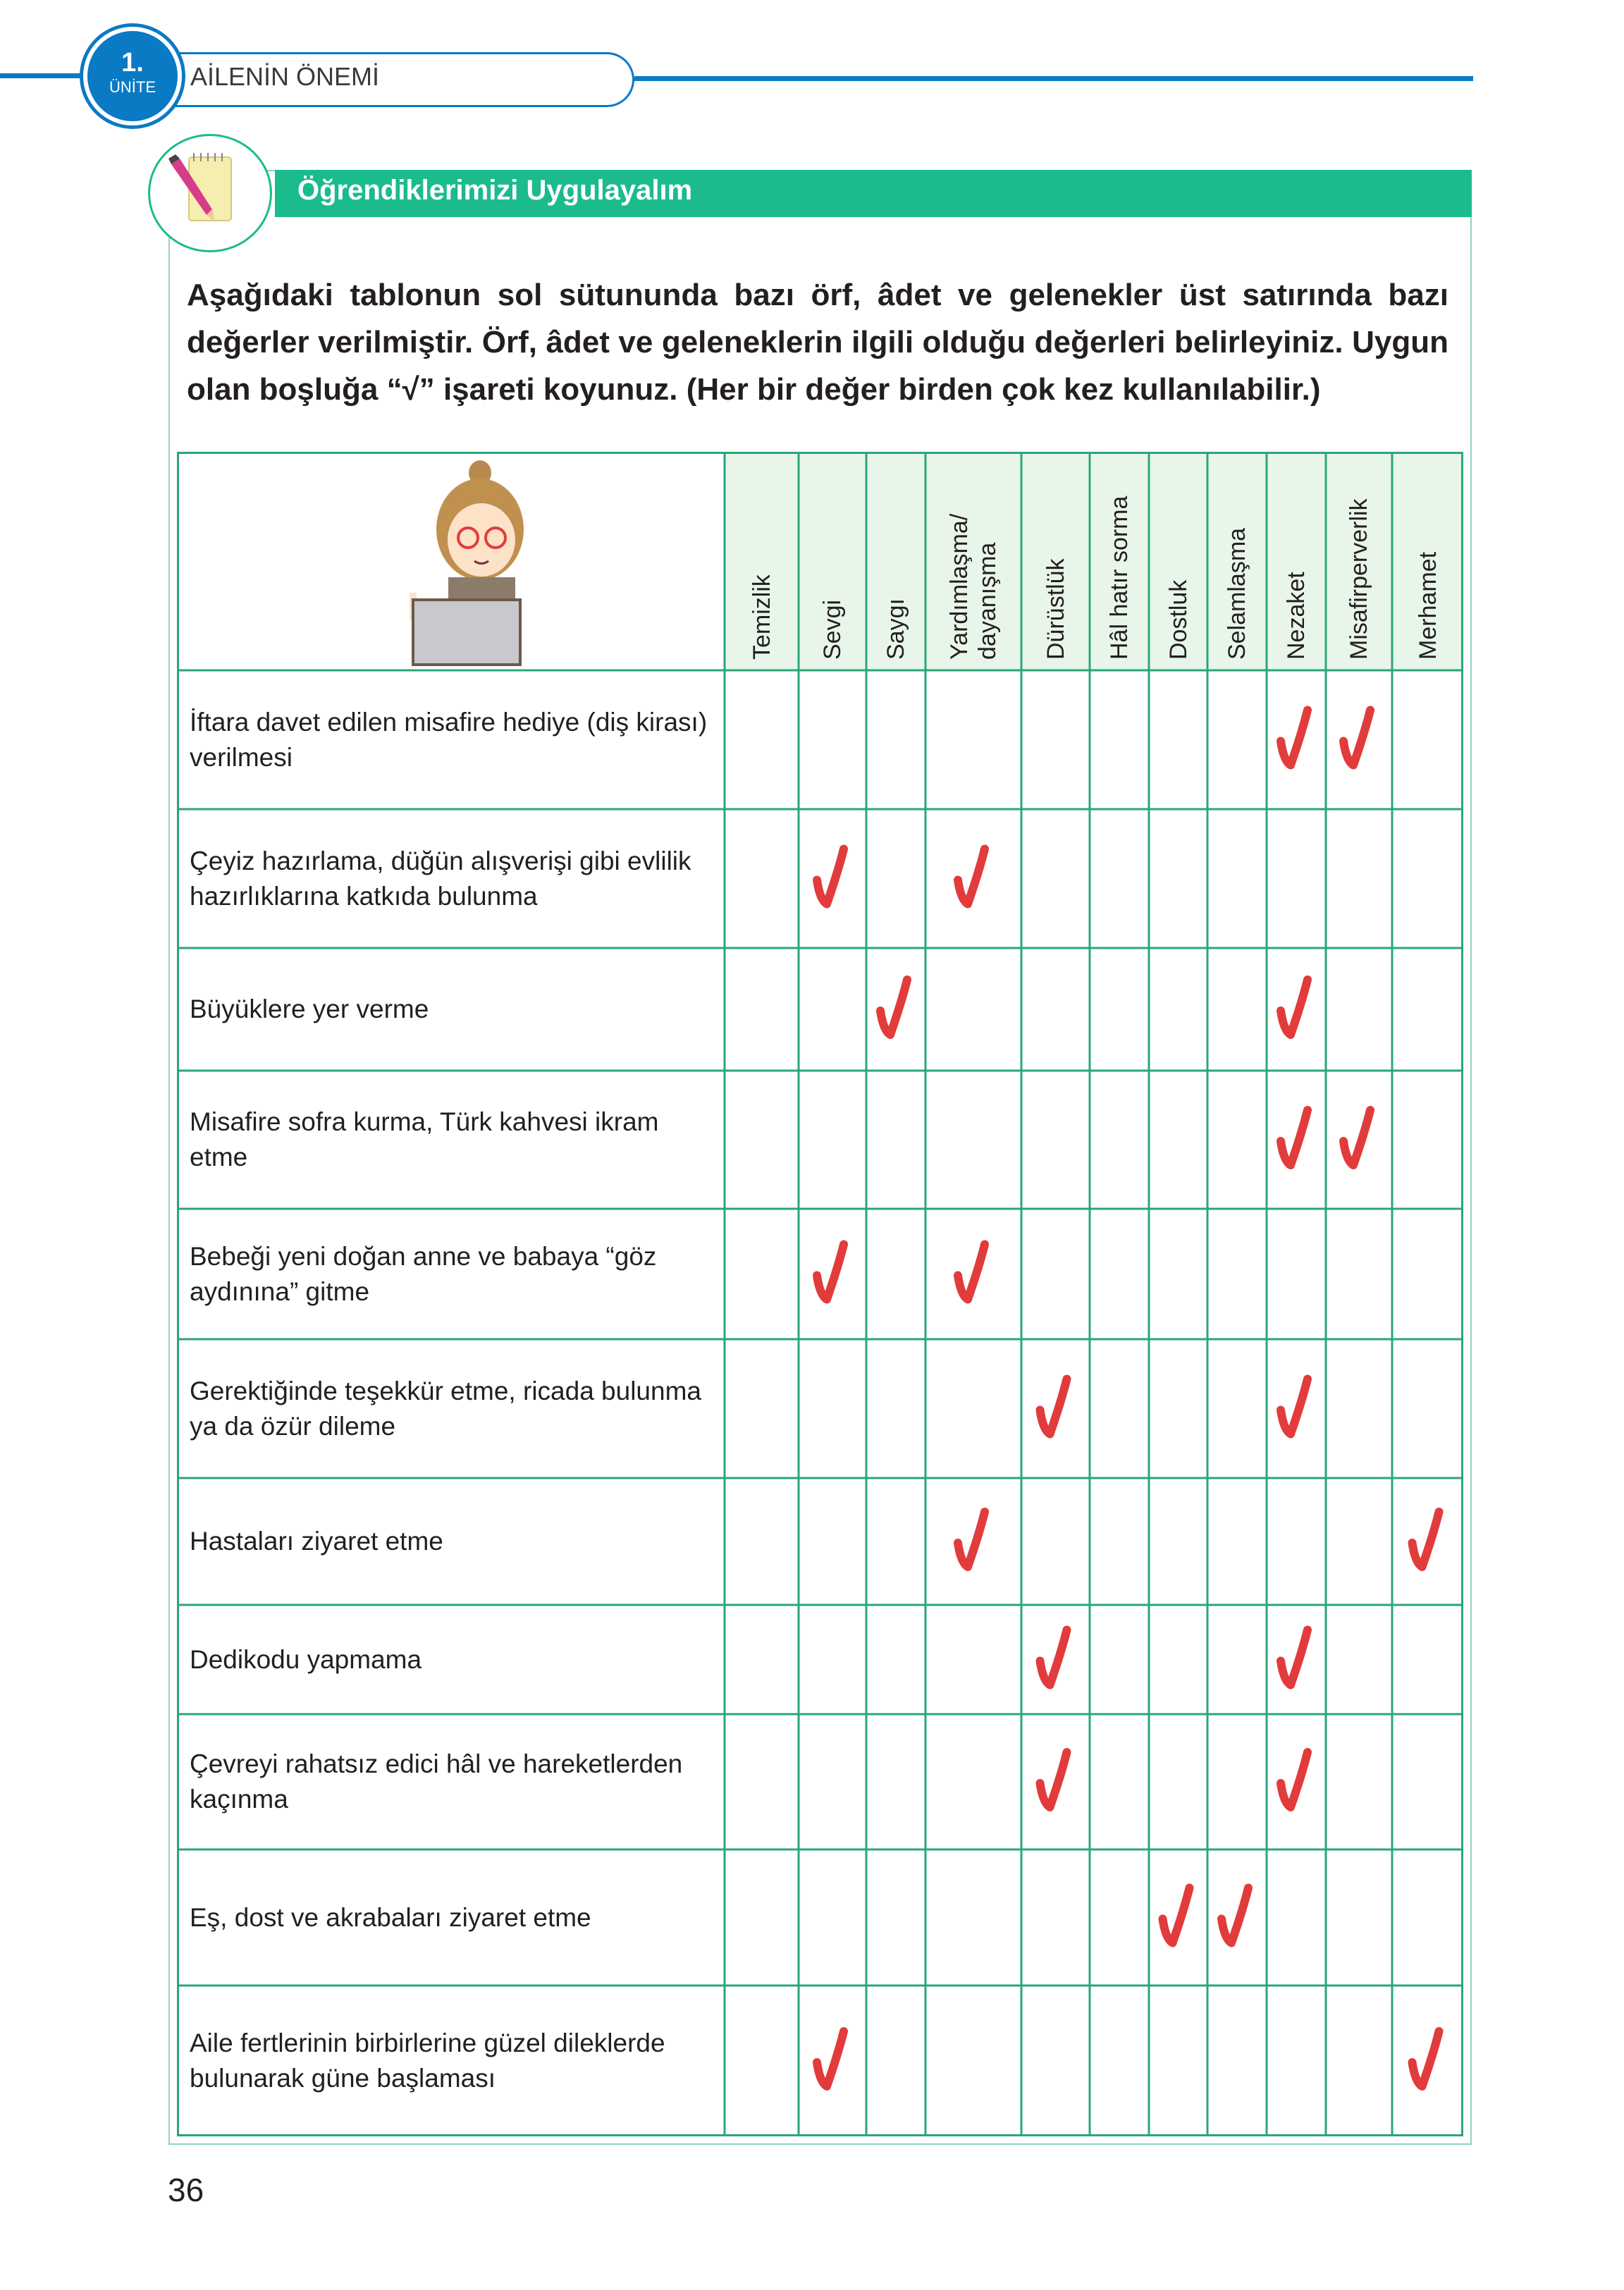 Image resolution: width=1624 pixels, height=2290 pixels. What do you see at coordinates (388, 79) in the screenshot?
I see `unit-title-pill` at bounding box center [388, 79].